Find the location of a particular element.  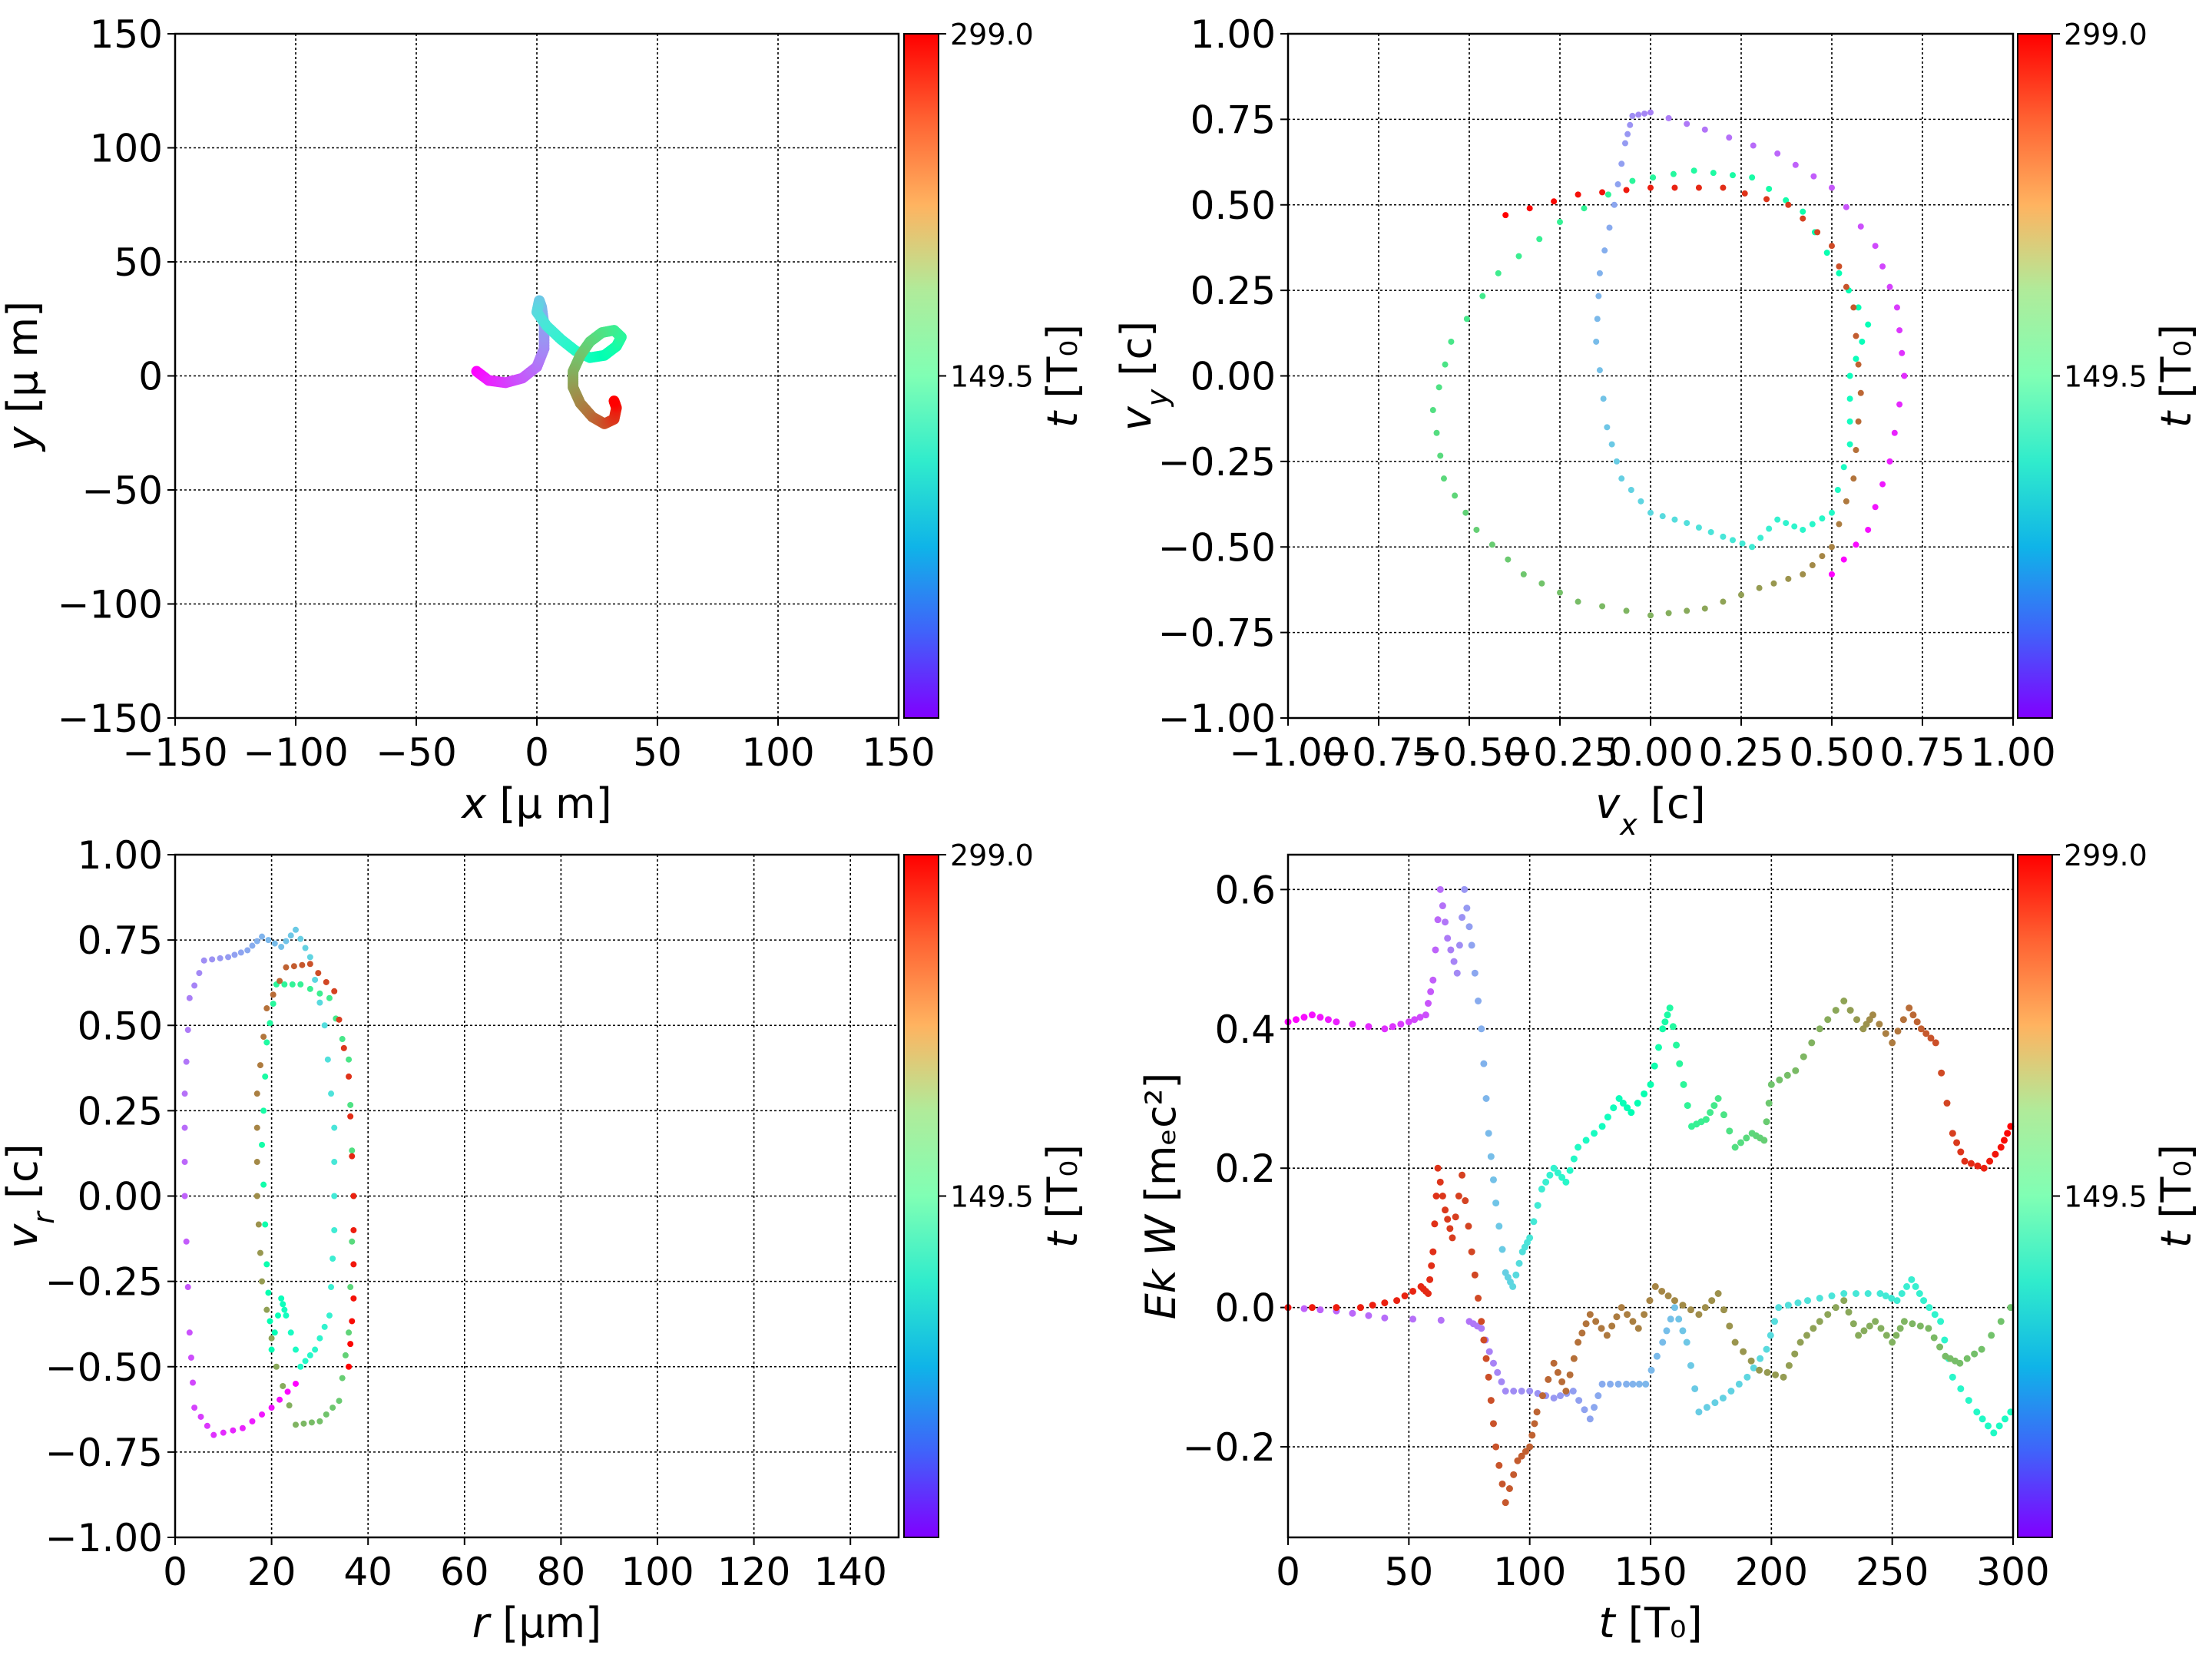

y-tick-label: 0.4 is located at coordinates (1245, 1030).